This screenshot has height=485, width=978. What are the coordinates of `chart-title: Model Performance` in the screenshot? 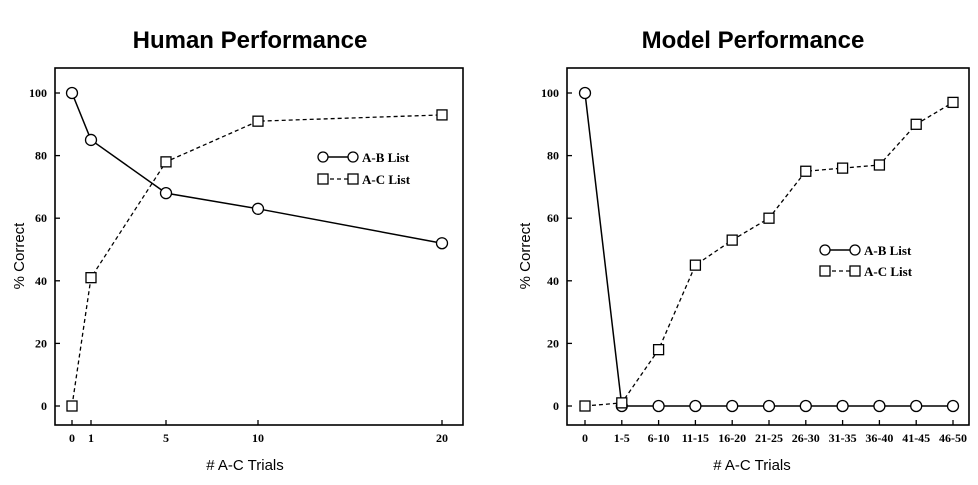 It's located at (753, 40).